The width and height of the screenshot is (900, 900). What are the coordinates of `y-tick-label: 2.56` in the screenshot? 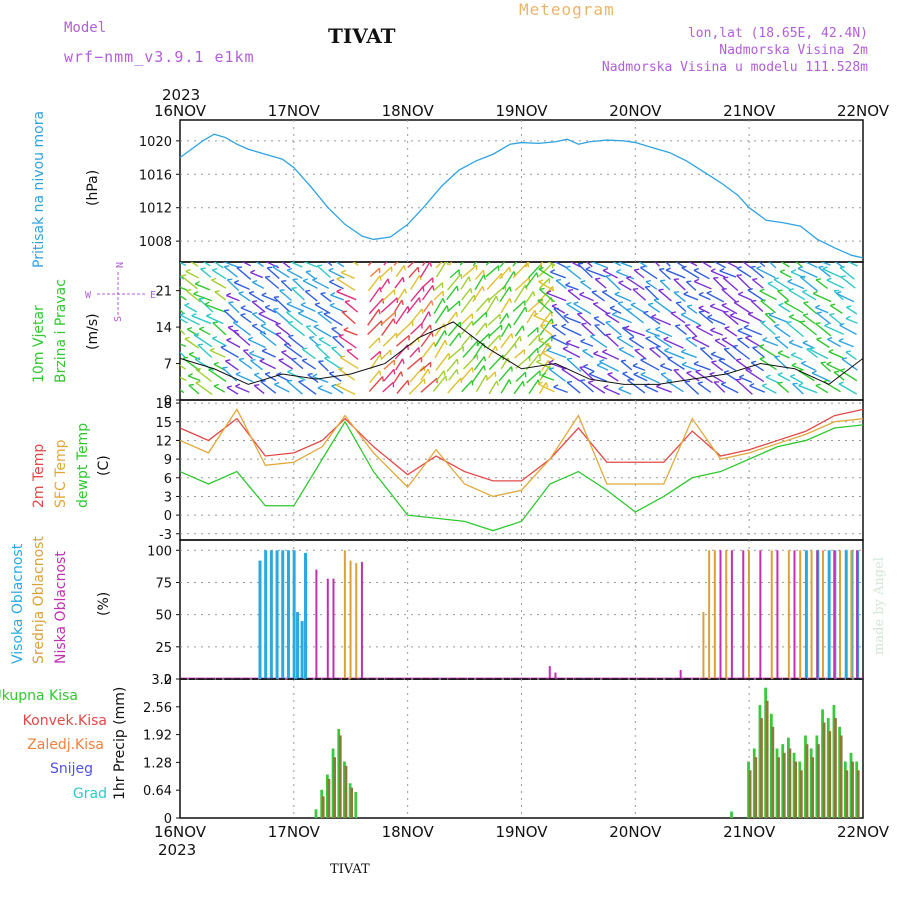 It's located at (157, 708).